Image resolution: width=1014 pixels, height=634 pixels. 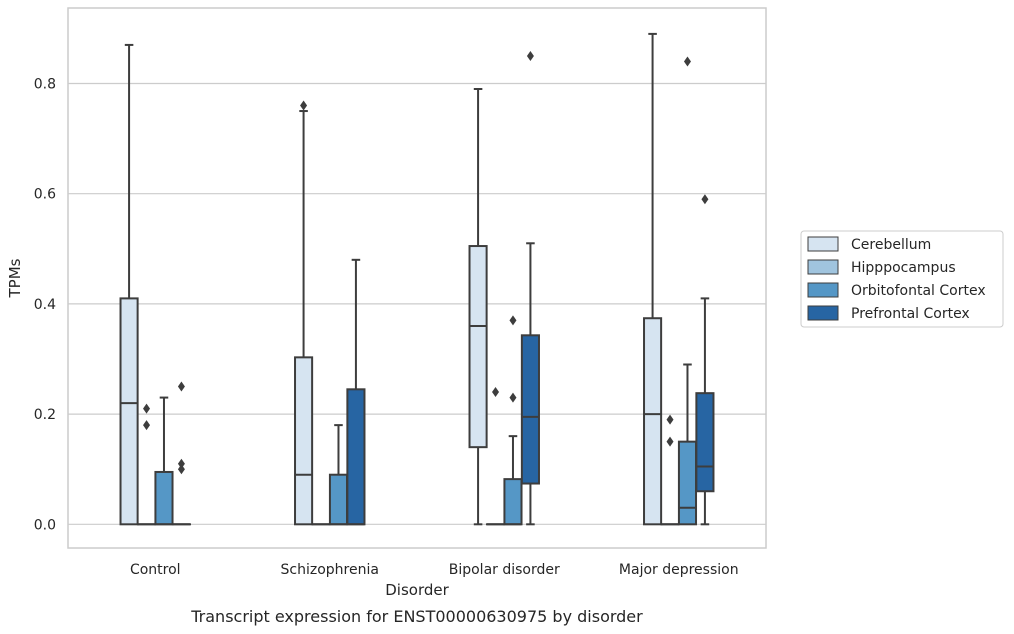 I want to click on x-axis-label: Disorder, so click(x=417, y=590).